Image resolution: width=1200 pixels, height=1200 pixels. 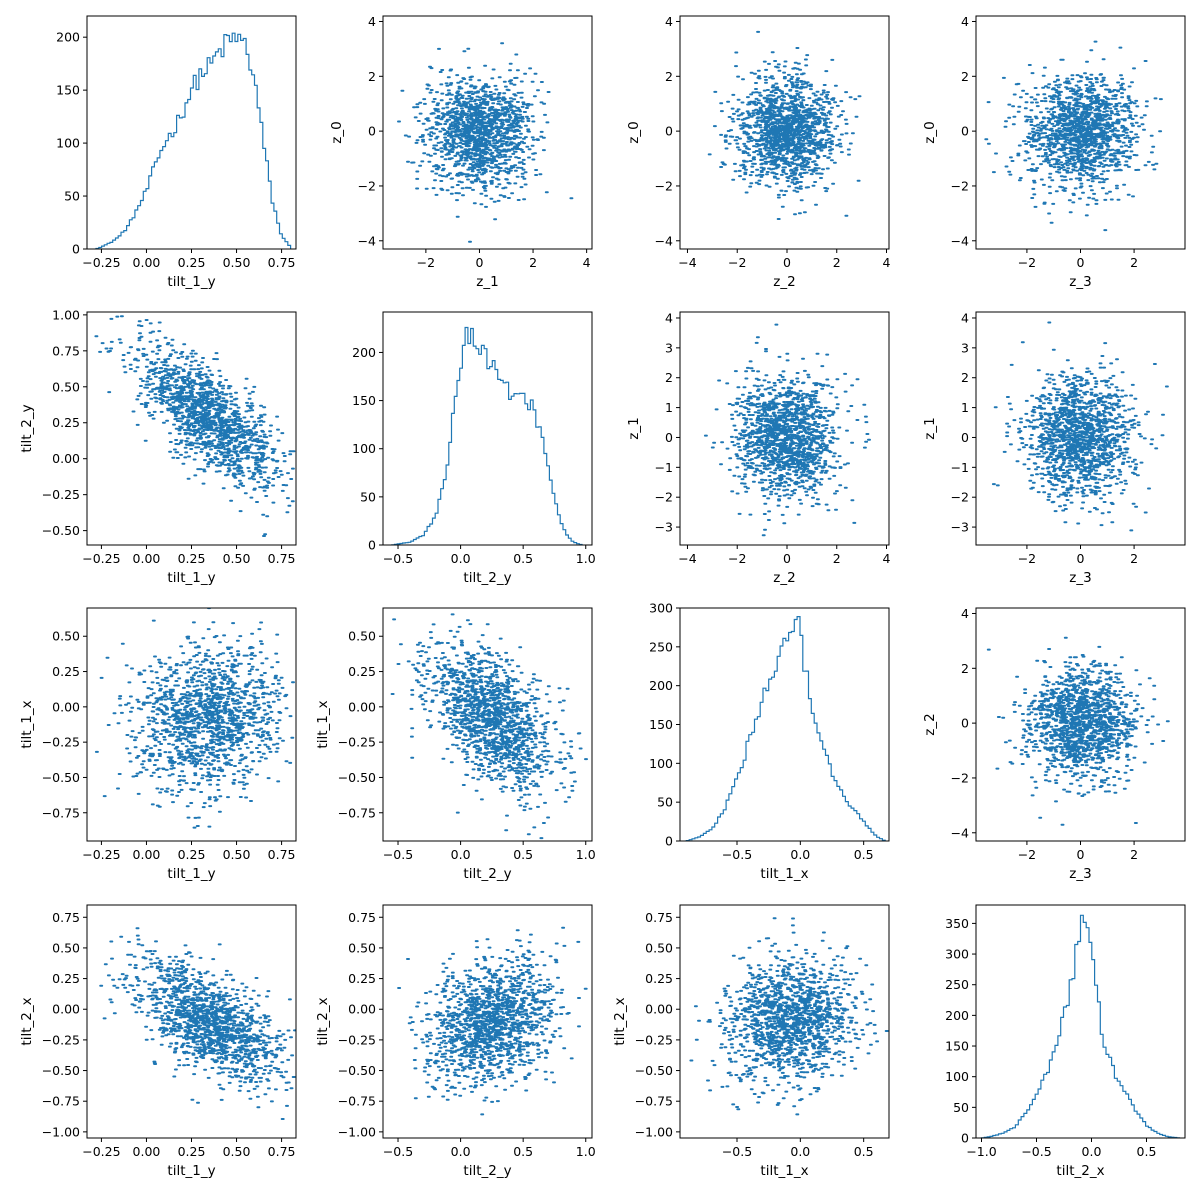 What do you see at coordinates (191, 282) in the screenshot?
I see `x-axis-label: tilt_1_y` at bounding box center [191, 282].